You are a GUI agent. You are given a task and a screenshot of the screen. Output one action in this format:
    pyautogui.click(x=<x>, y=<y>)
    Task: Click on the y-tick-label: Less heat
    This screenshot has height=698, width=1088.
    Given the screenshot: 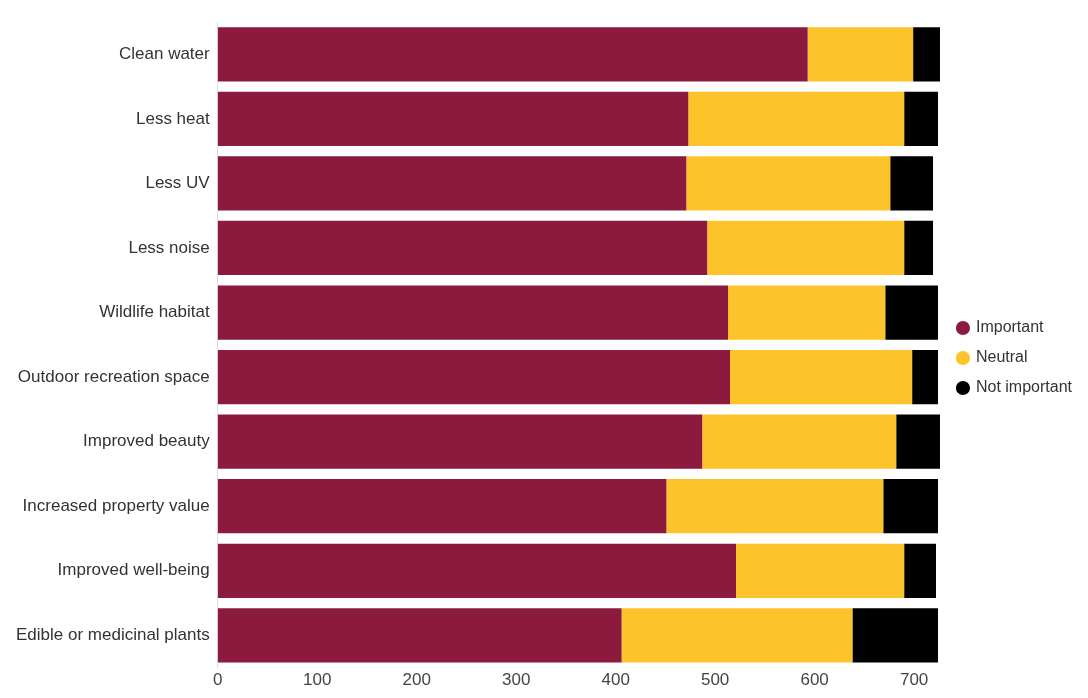 What is the action you would take?
    pyautogui.click(x=172, y=118)
    